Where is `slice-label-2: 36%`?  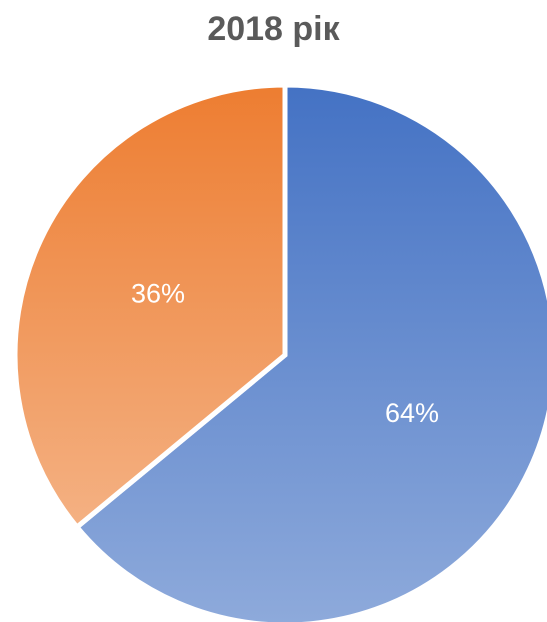 slice-label-2: 36% is located at coordinates (158, 293).